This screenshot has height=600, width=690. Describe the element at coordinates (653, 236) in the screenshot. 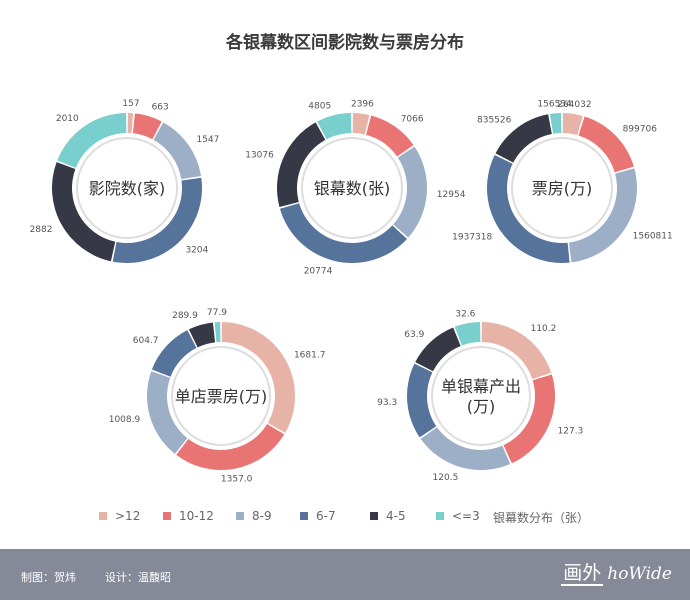

I see `value-label: 1560811` at that location.